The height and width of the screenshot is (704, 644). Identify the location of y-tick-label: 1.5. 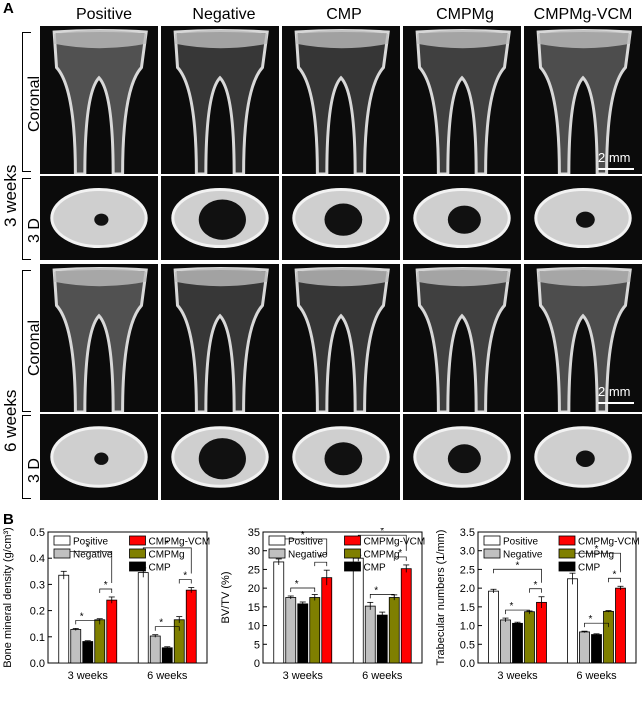
(467, 608).